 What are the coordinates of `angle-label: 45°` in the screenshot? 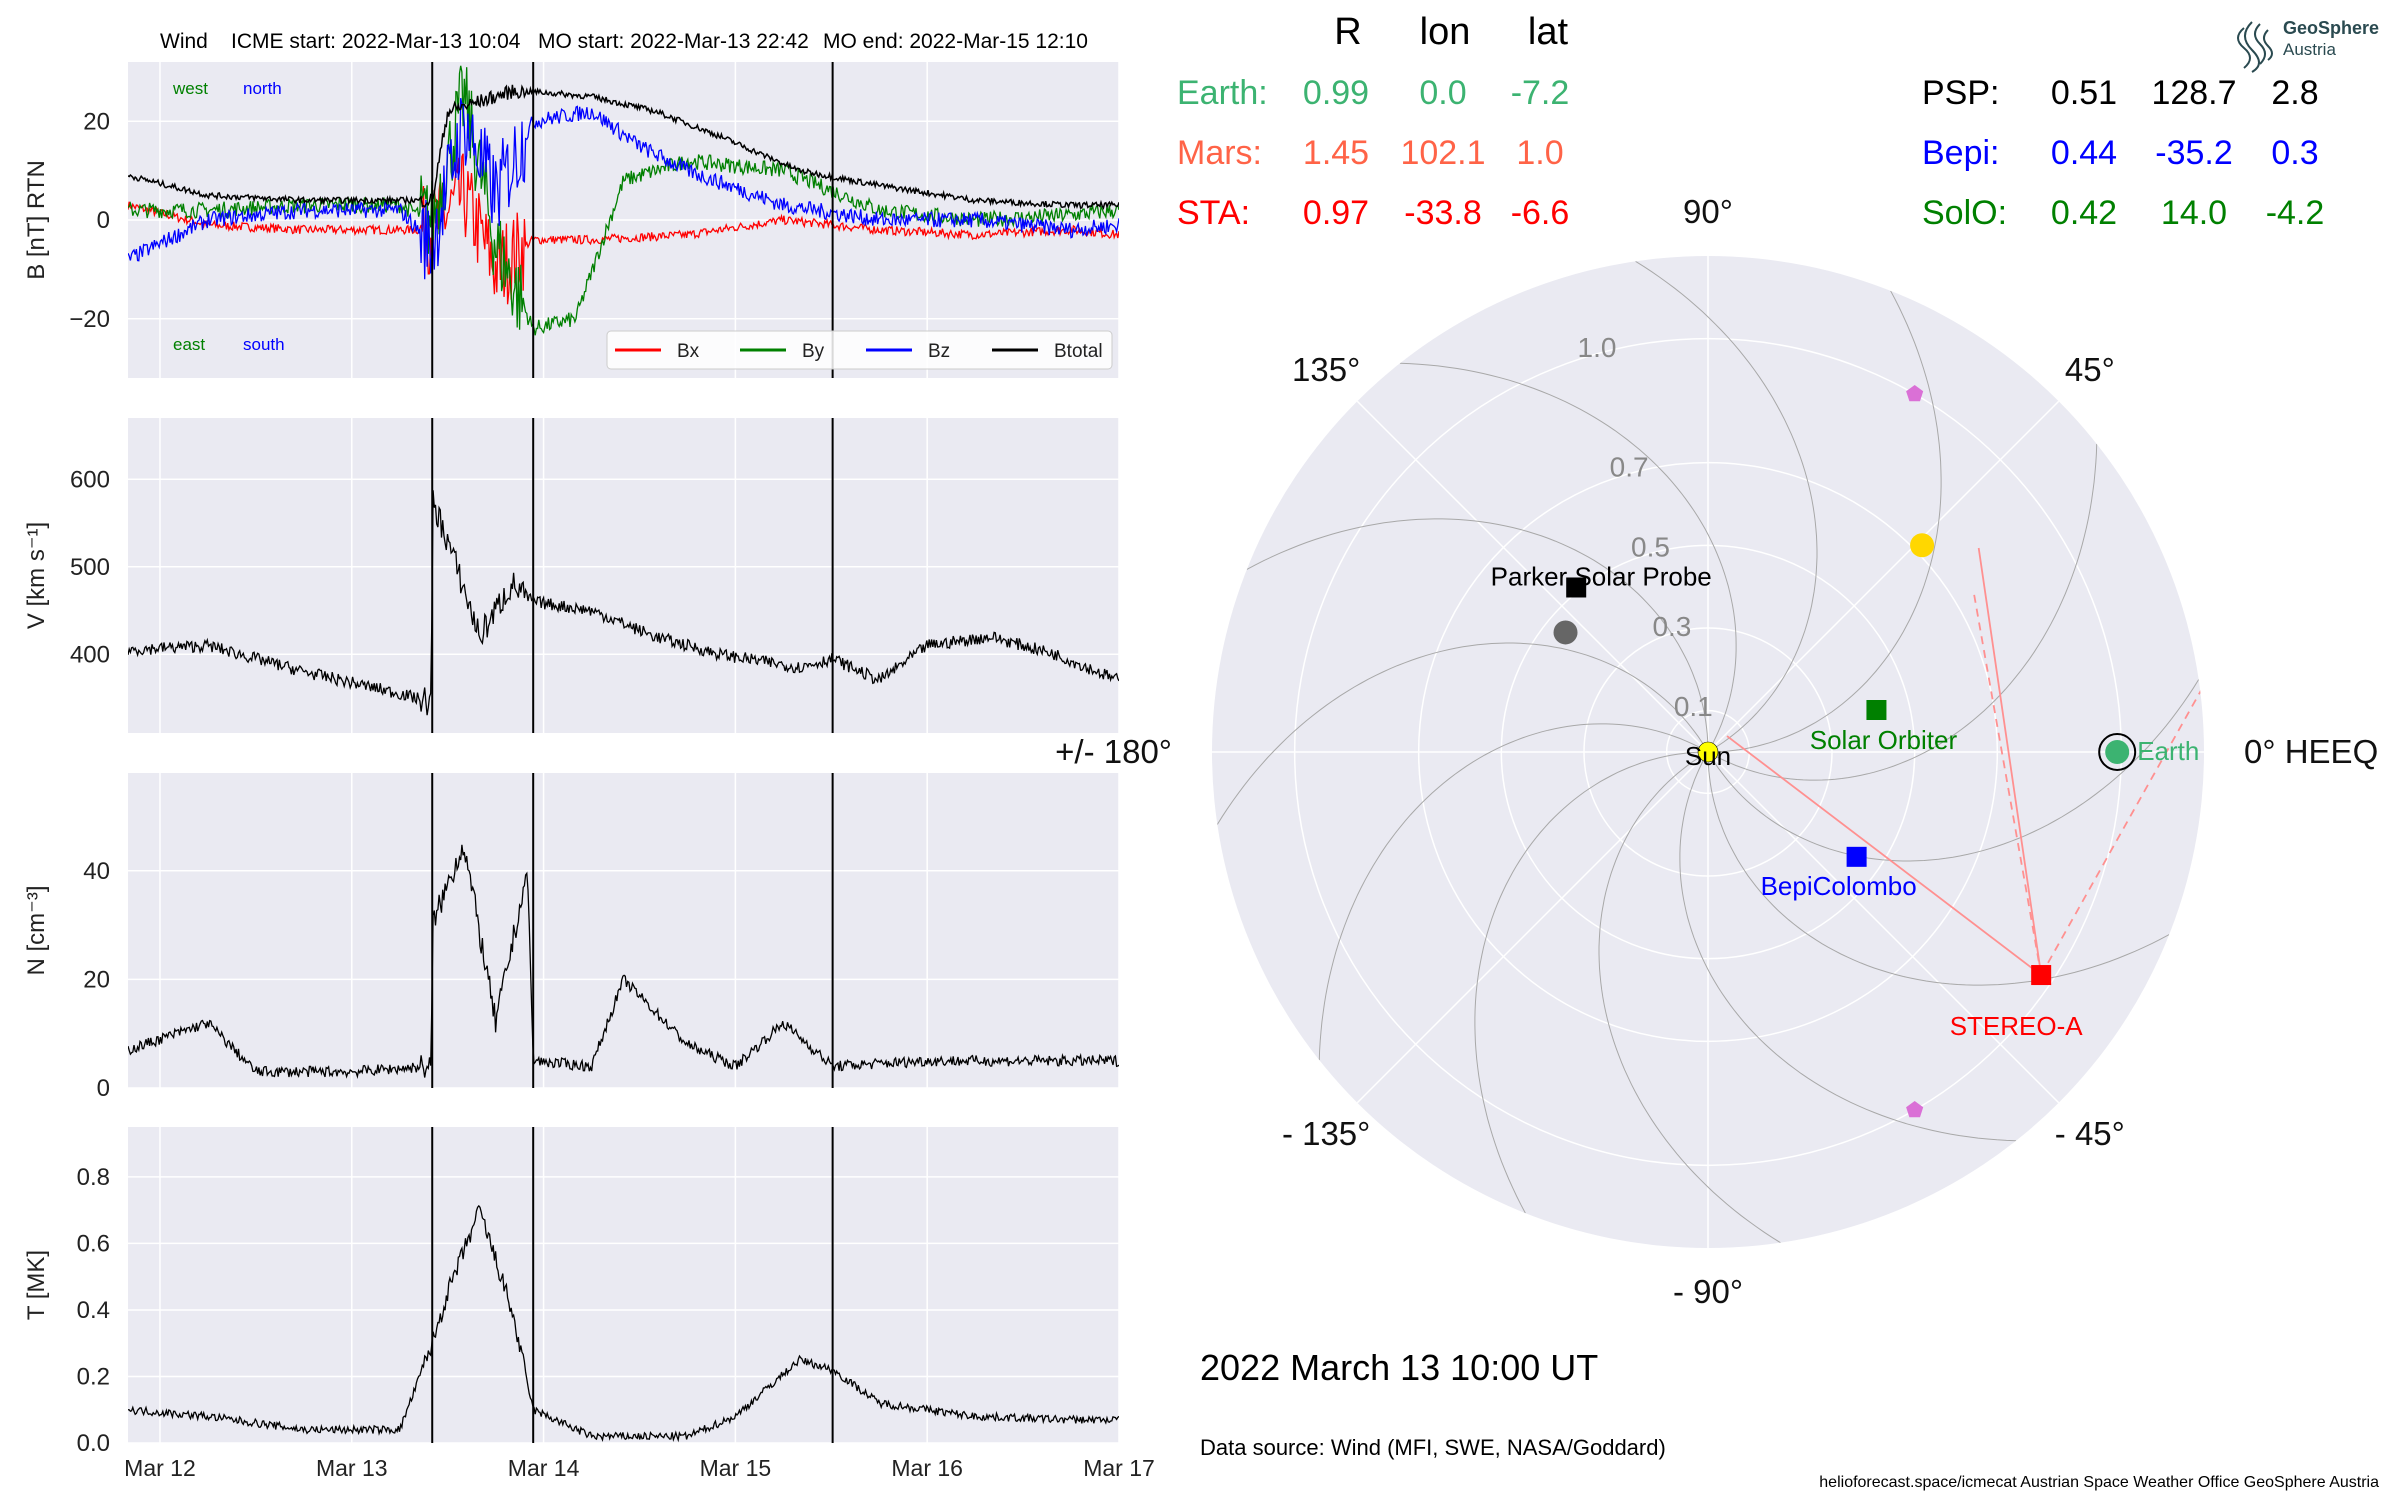 It's located at (2090, 369).